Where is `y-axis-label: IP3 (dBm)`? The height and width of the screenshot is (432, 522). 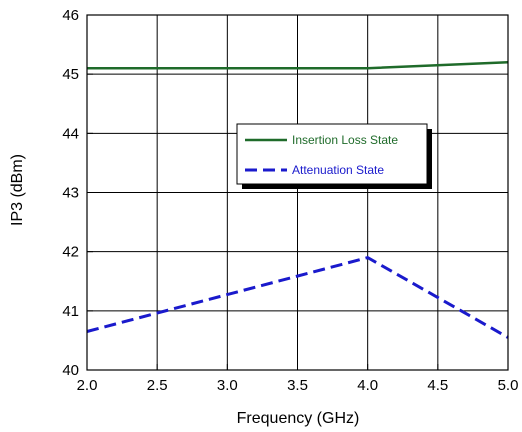 y-axis-label: IP3 (dBm) is located at coordinates (17, 190).